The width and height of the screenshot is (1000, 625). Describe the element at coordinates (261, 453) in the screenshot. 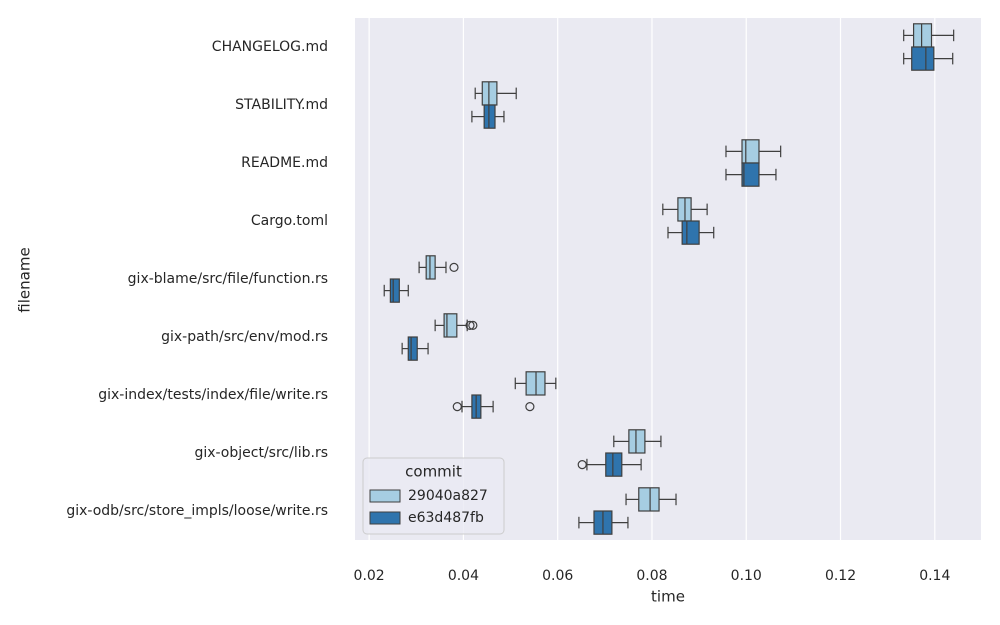

I see `y-tick-label: gix-object/src/lib.rs` at that location.